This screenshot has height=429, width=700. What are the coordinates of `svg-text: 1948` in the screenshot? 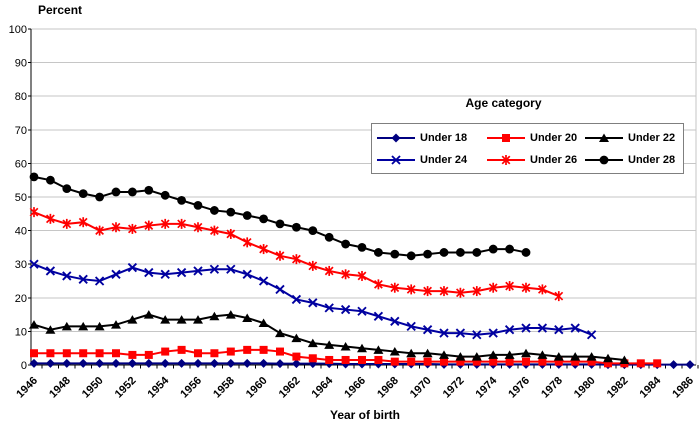 It's located at (60, 388).